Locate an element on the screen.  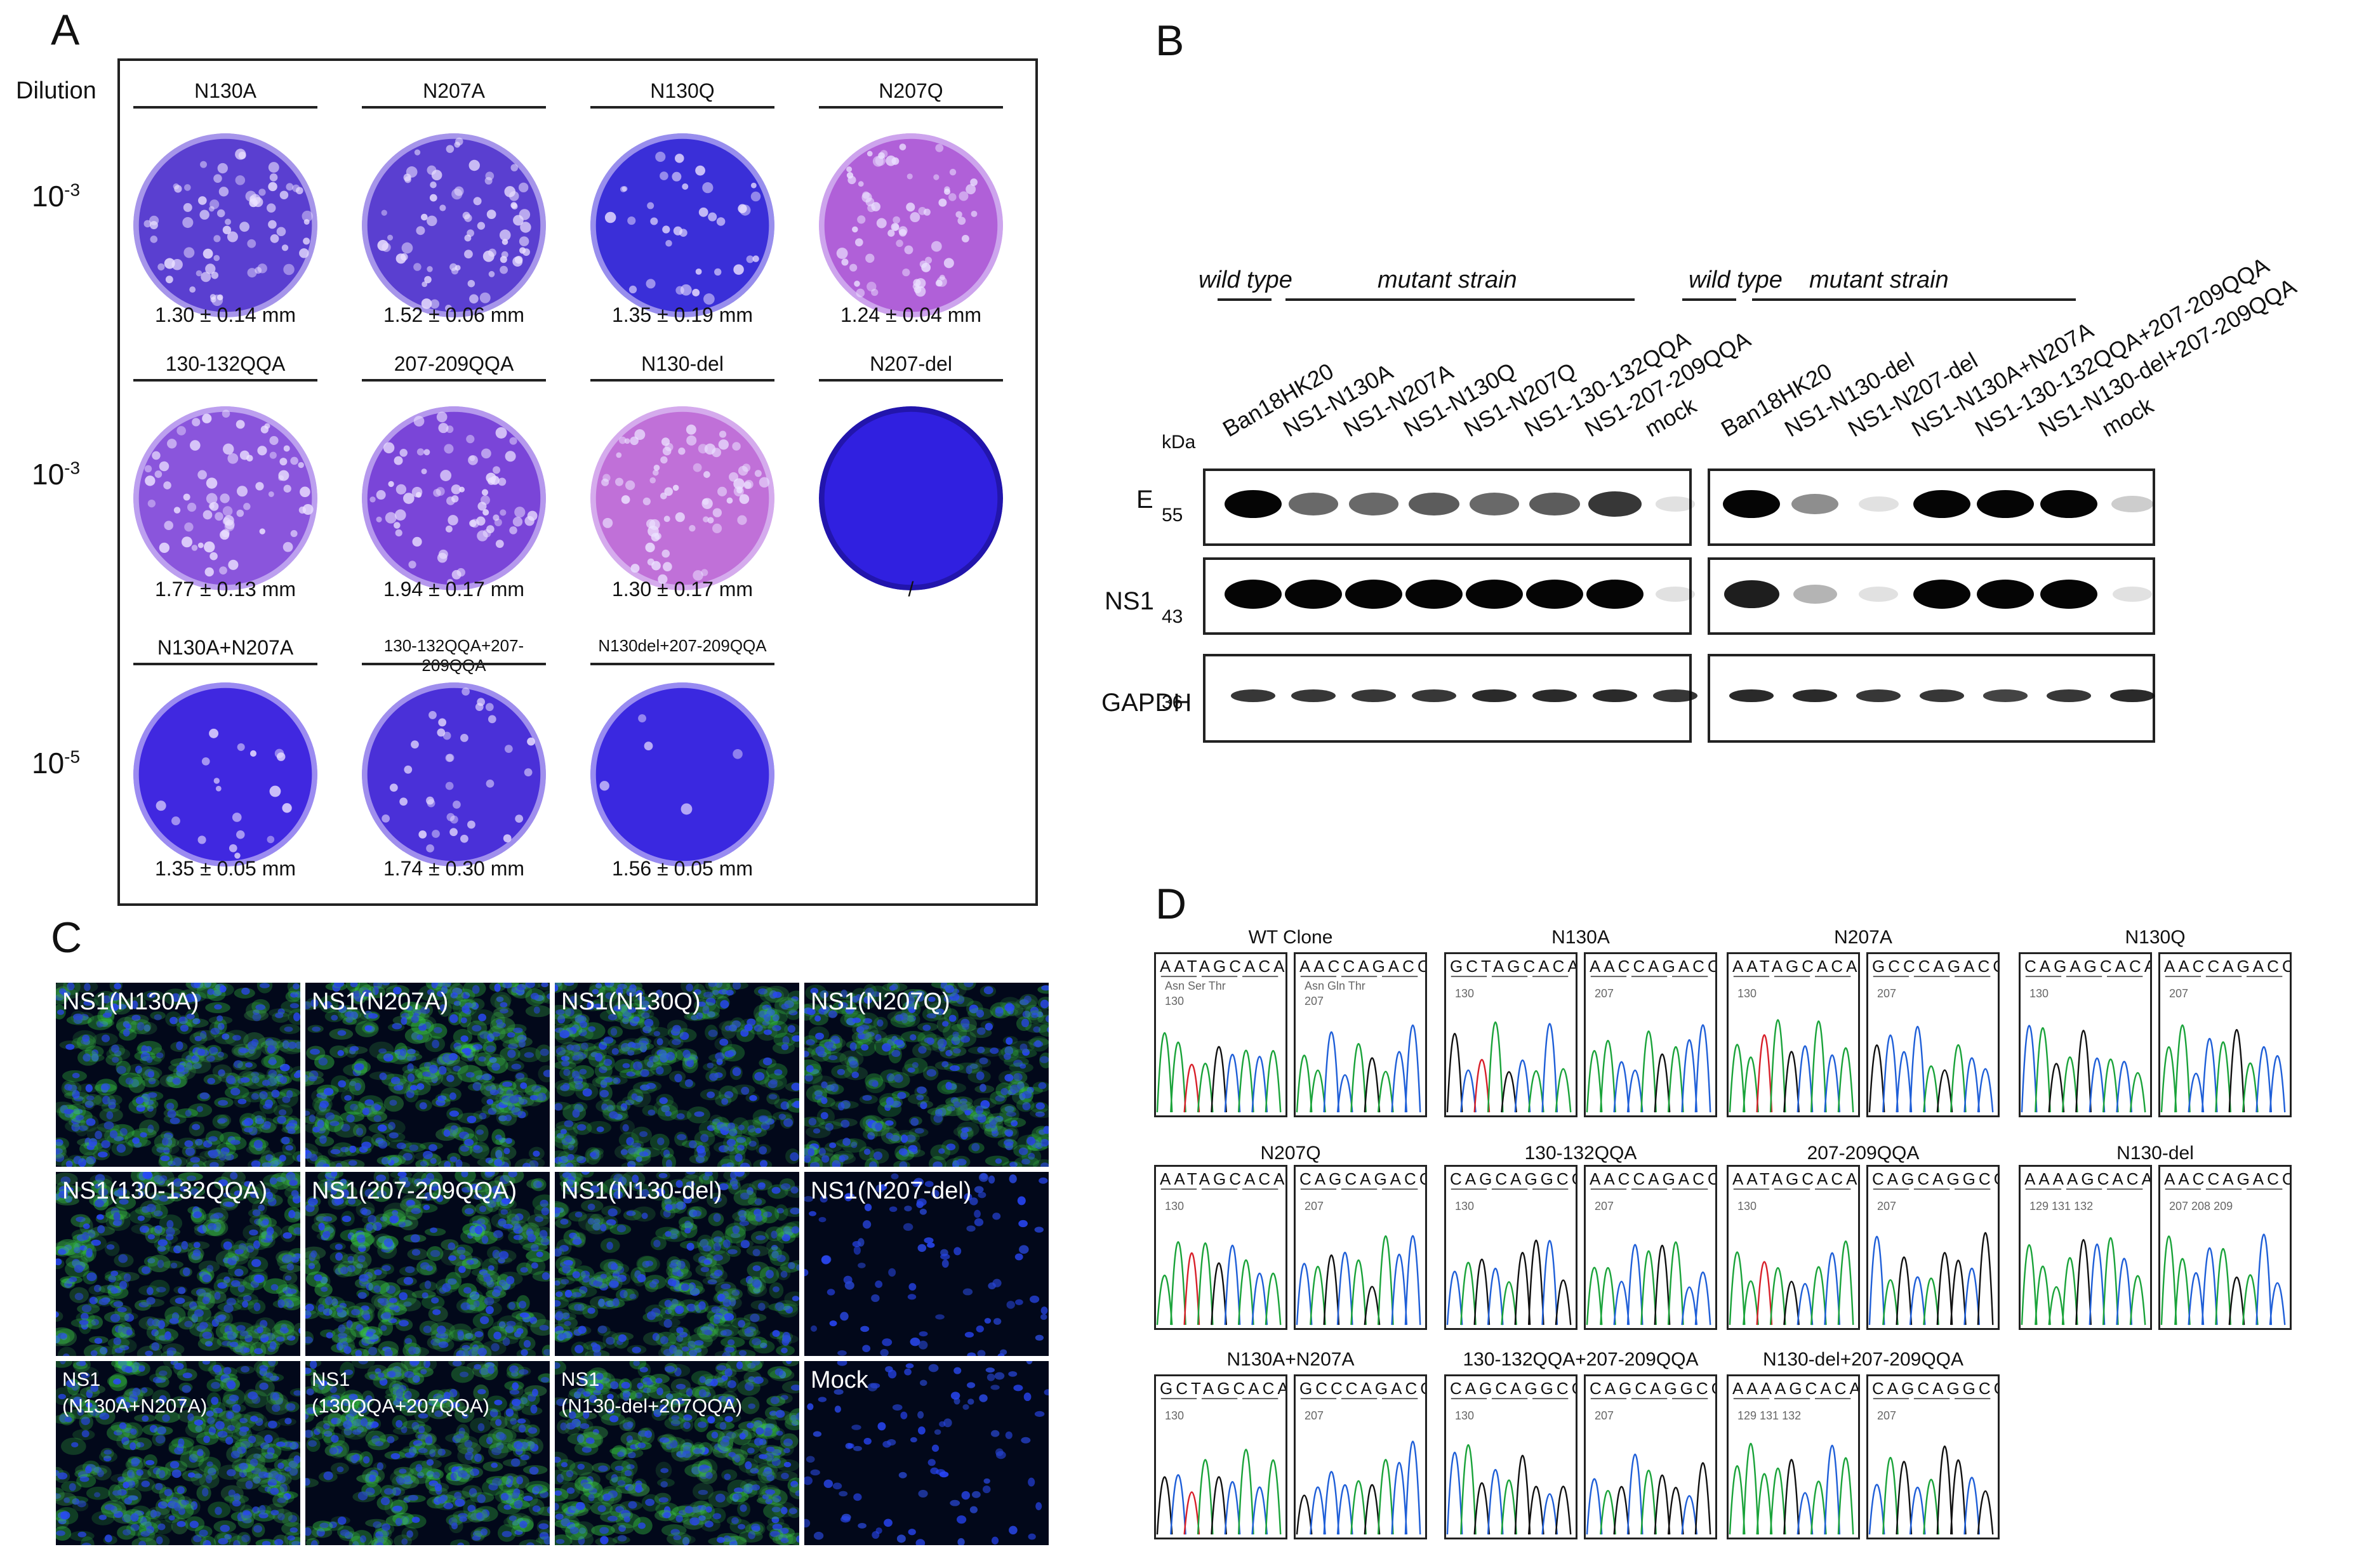
clone-title: N130-del is located at coordinates (2155, 1153).